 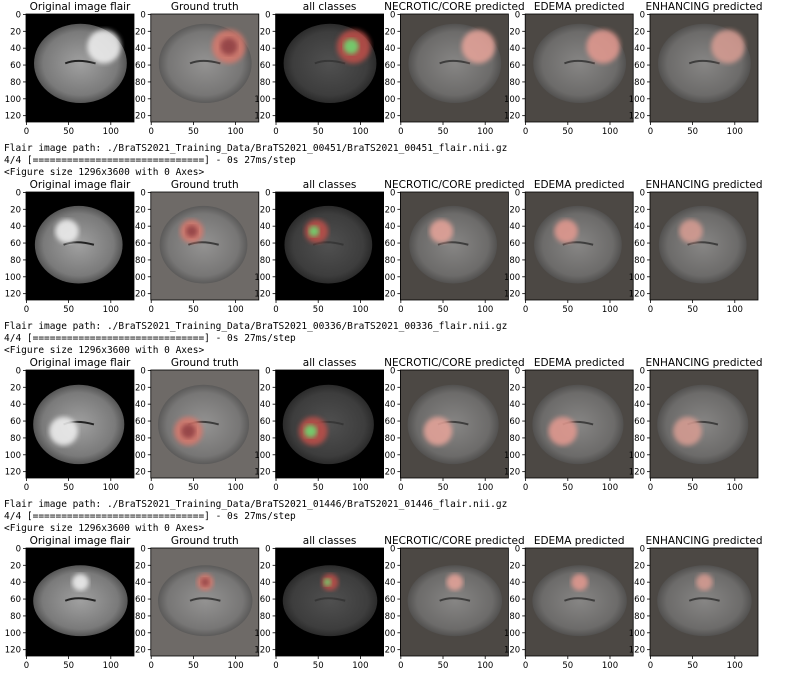 I want to click on panel-title: NECROTIC/CORE predicted, so click(x=454, y=363).